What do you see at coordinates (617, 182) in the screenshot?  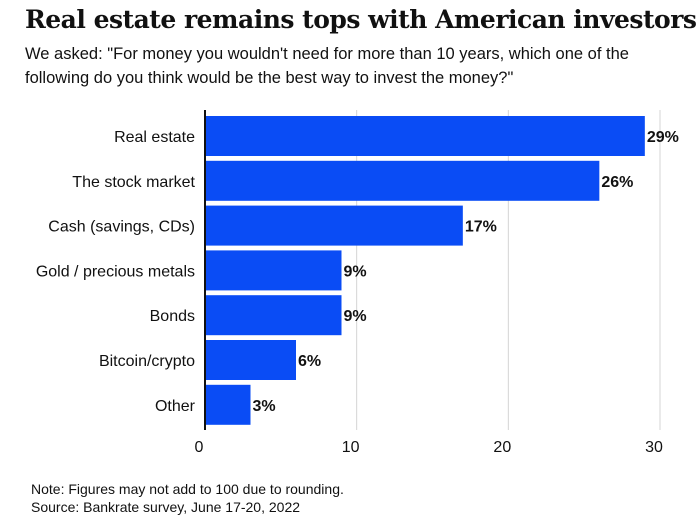 I see `value-label: 26%` at bounding box center [617, 182].